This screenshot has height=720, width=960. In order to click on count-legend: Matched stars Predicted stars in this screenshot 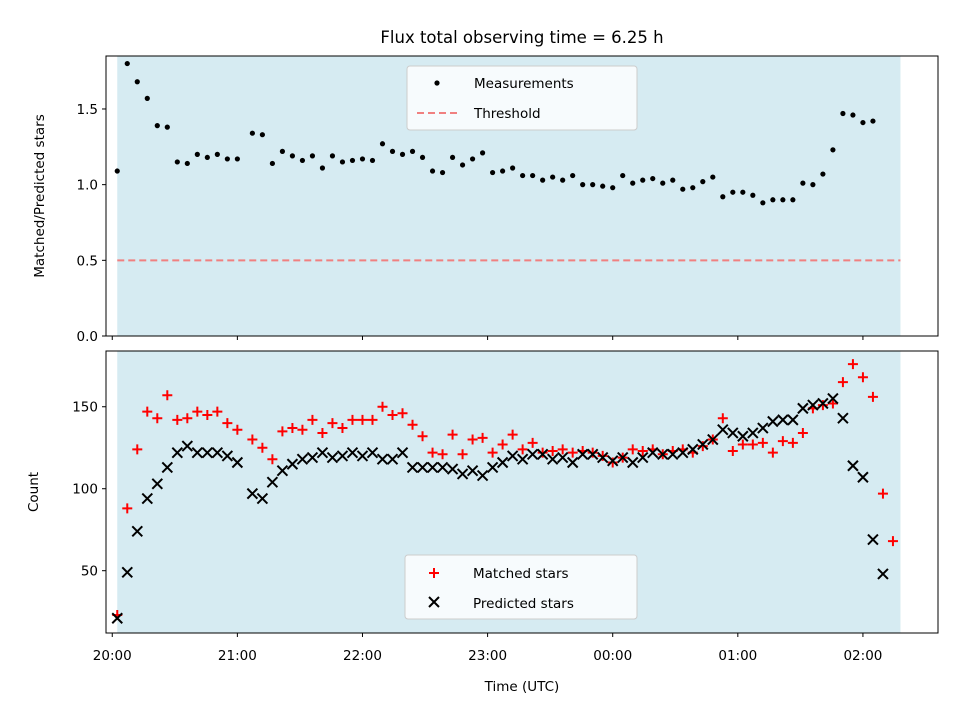, I will do `click(521, 587)`.